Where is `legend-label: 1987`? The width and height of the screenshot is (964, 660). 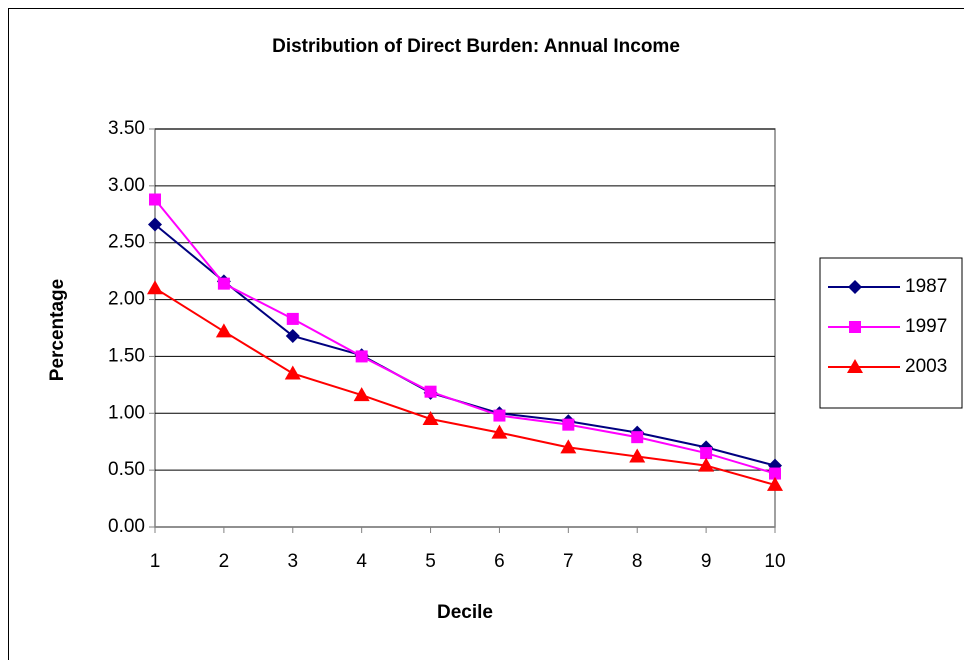 legend-label: 1987 is located at coordinates (926, 286).